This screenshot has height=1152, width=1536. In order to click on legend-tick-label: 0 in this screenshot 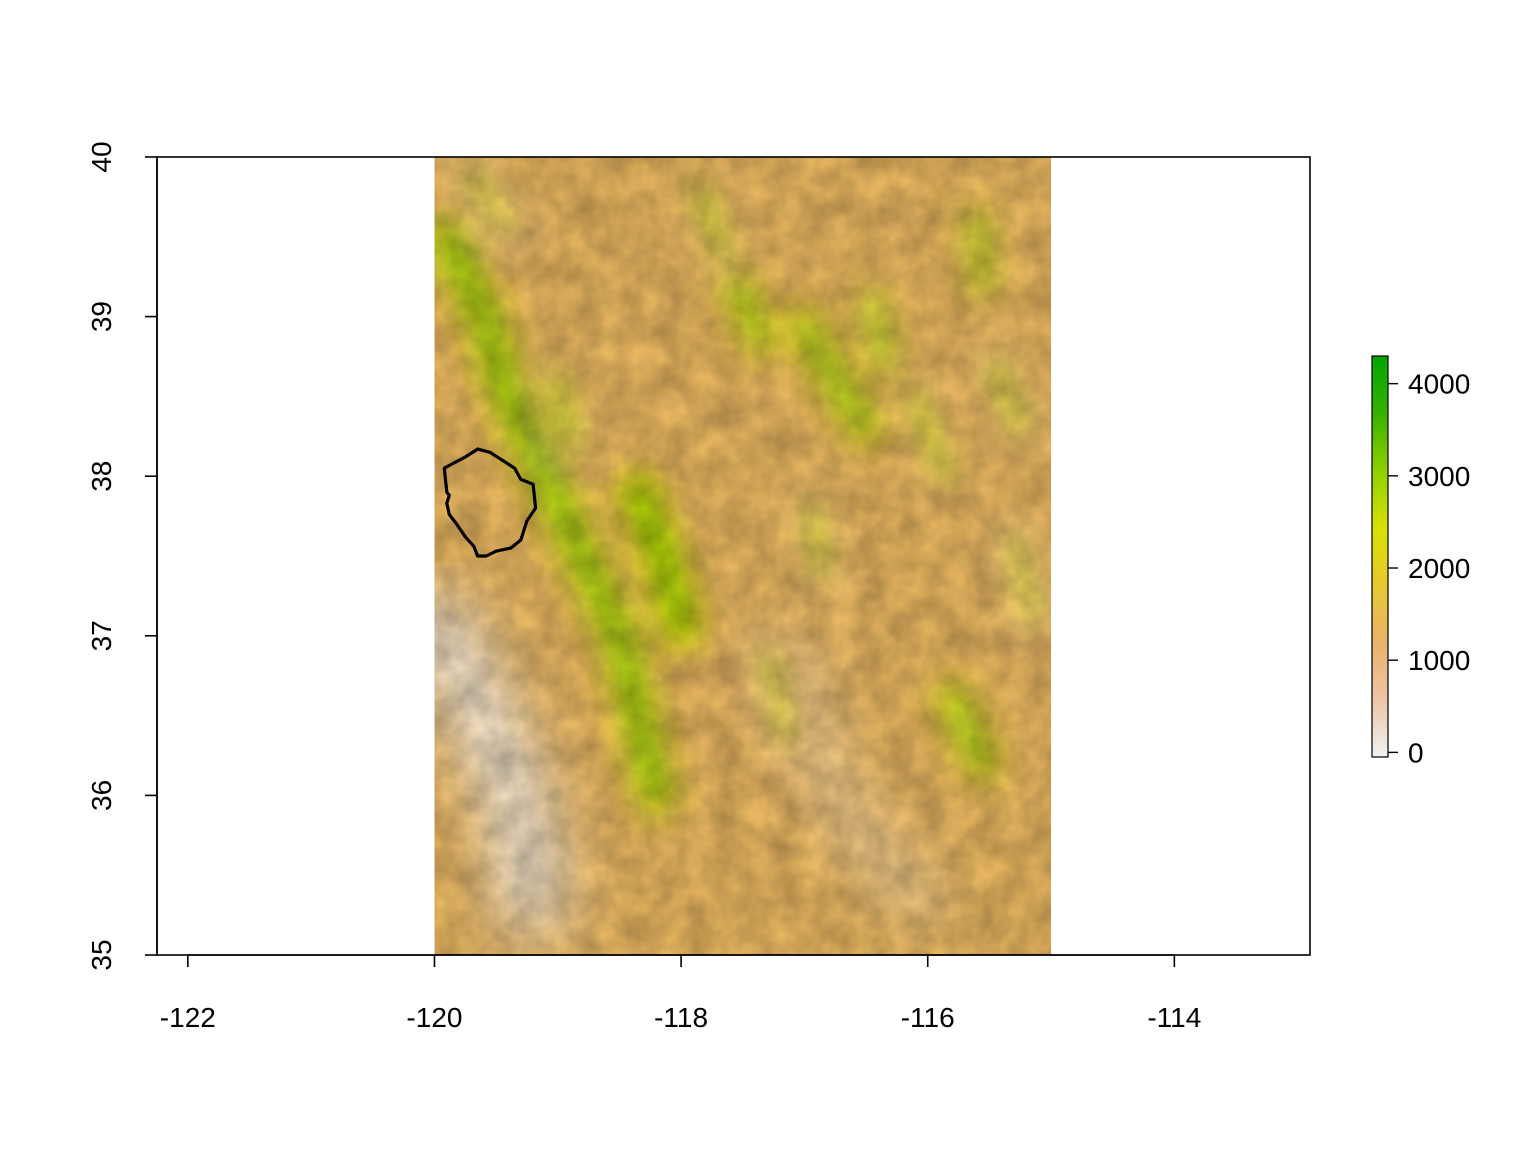, I will do `click(1416, 752)`.